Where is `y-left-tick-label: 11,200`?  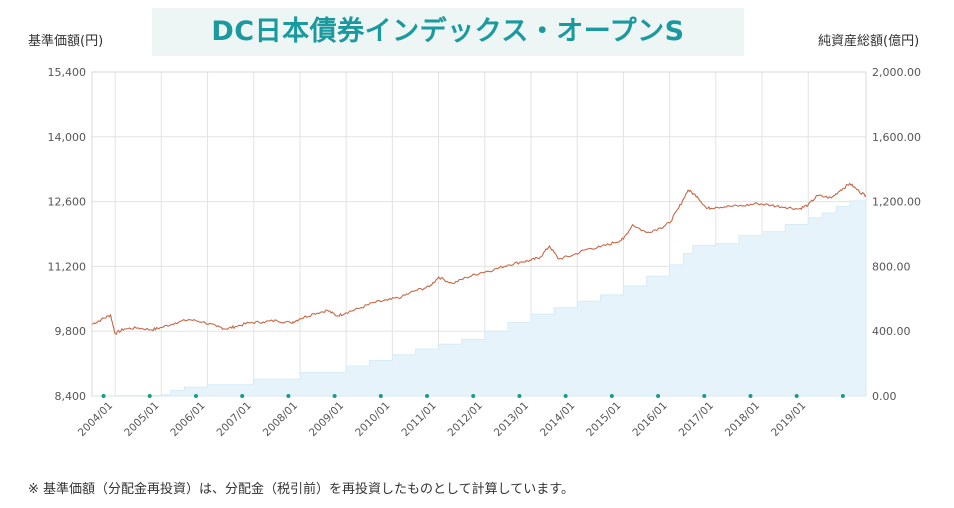
y-left-tick-label: 11,200 is located at coordinates (67, 266).